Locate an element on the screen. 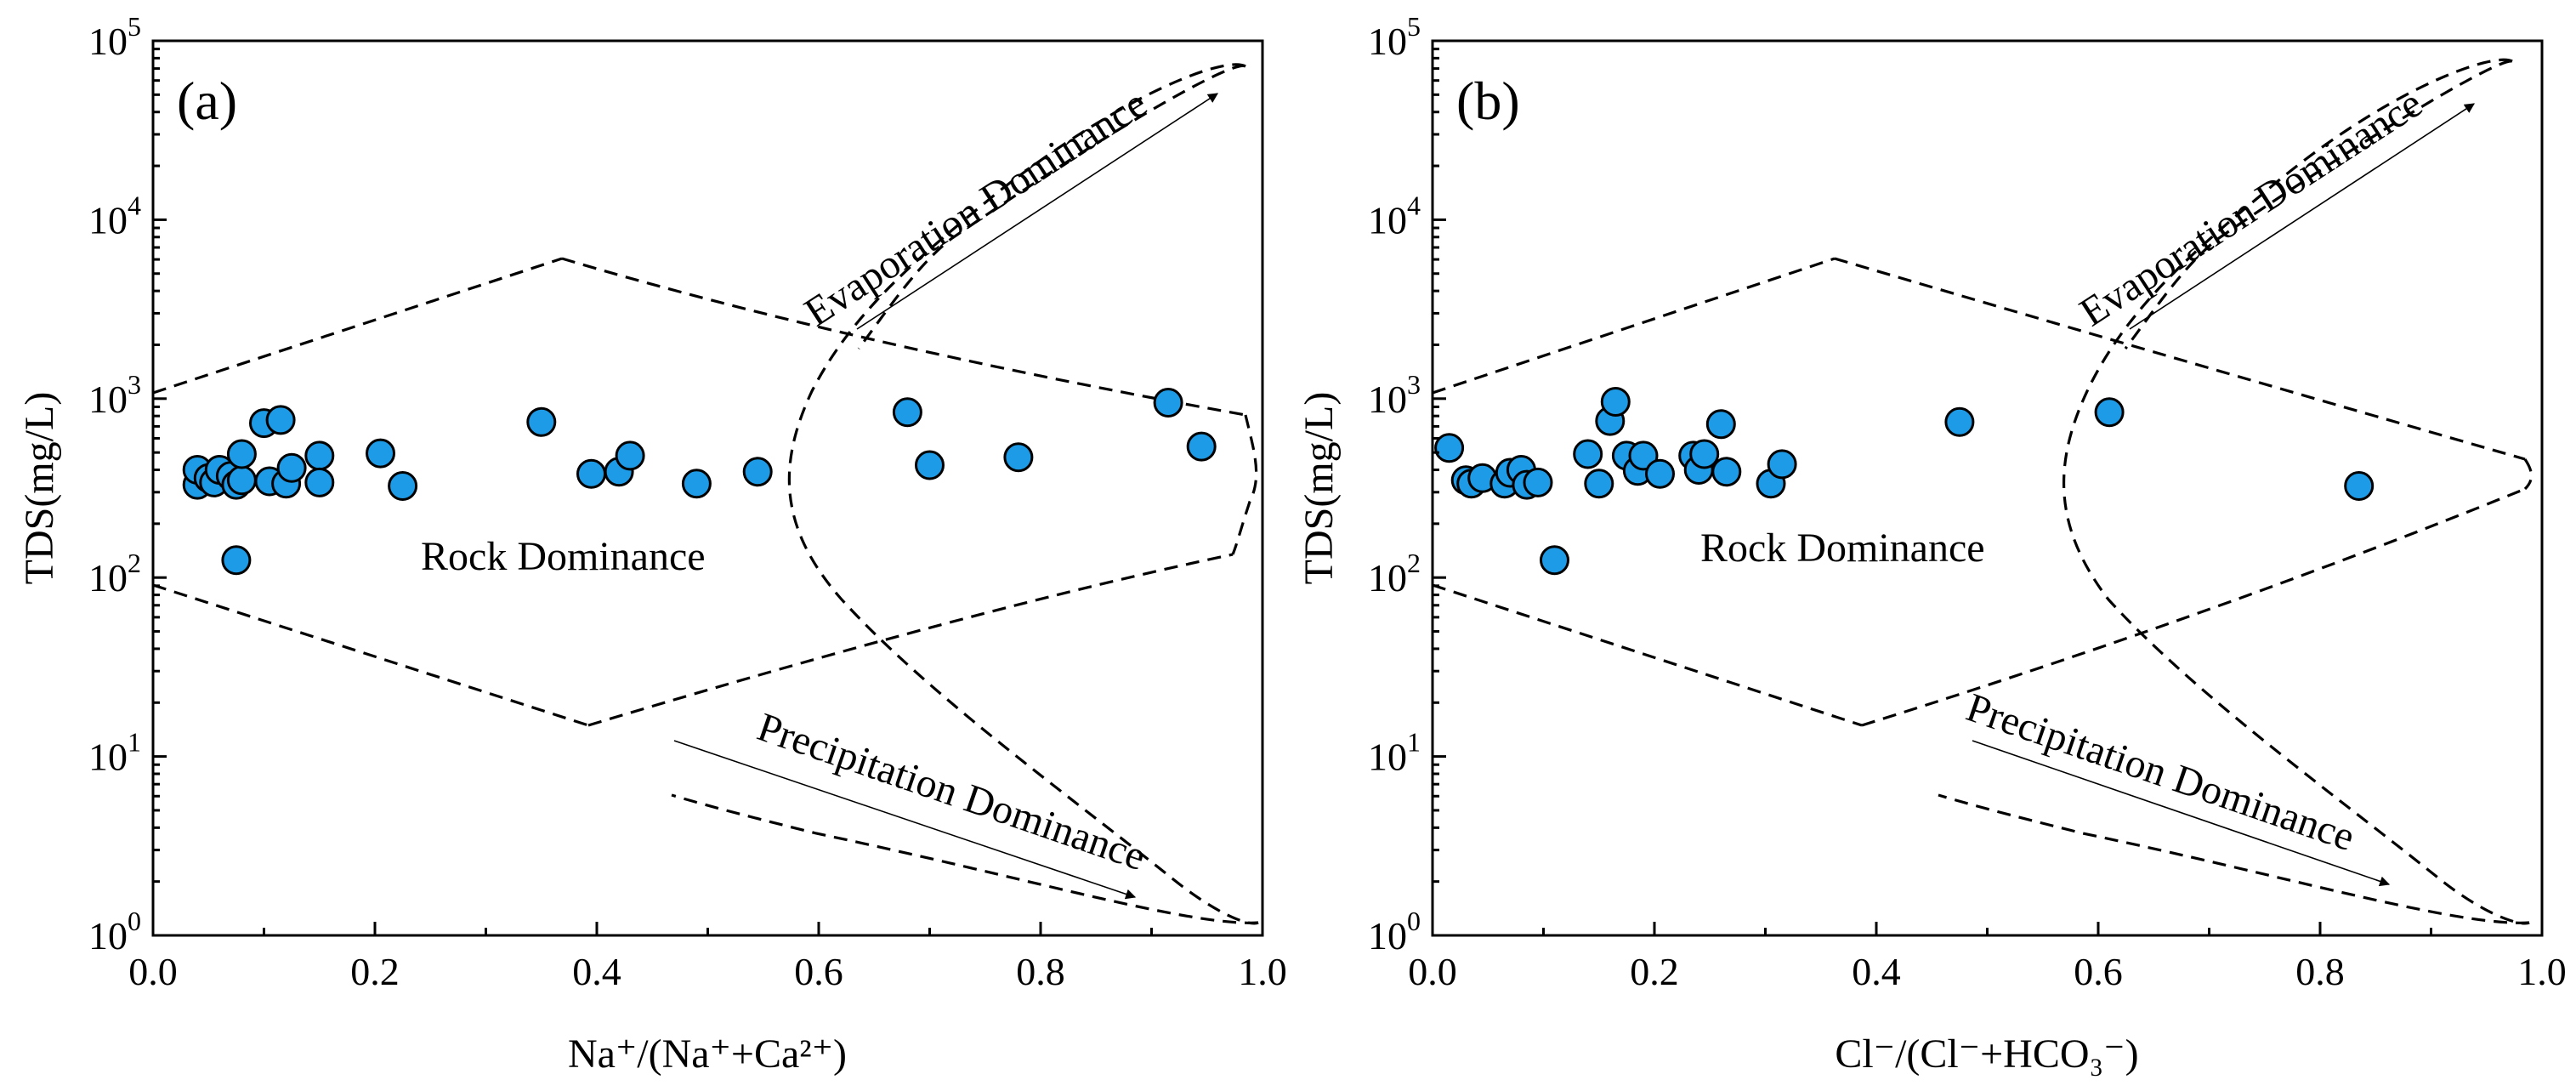 The image size is (2576, 1091). panel-a-x-axis-label: Na⁺/(Na⁺+Ca²⁺) is located at coordinates (707, 1054).